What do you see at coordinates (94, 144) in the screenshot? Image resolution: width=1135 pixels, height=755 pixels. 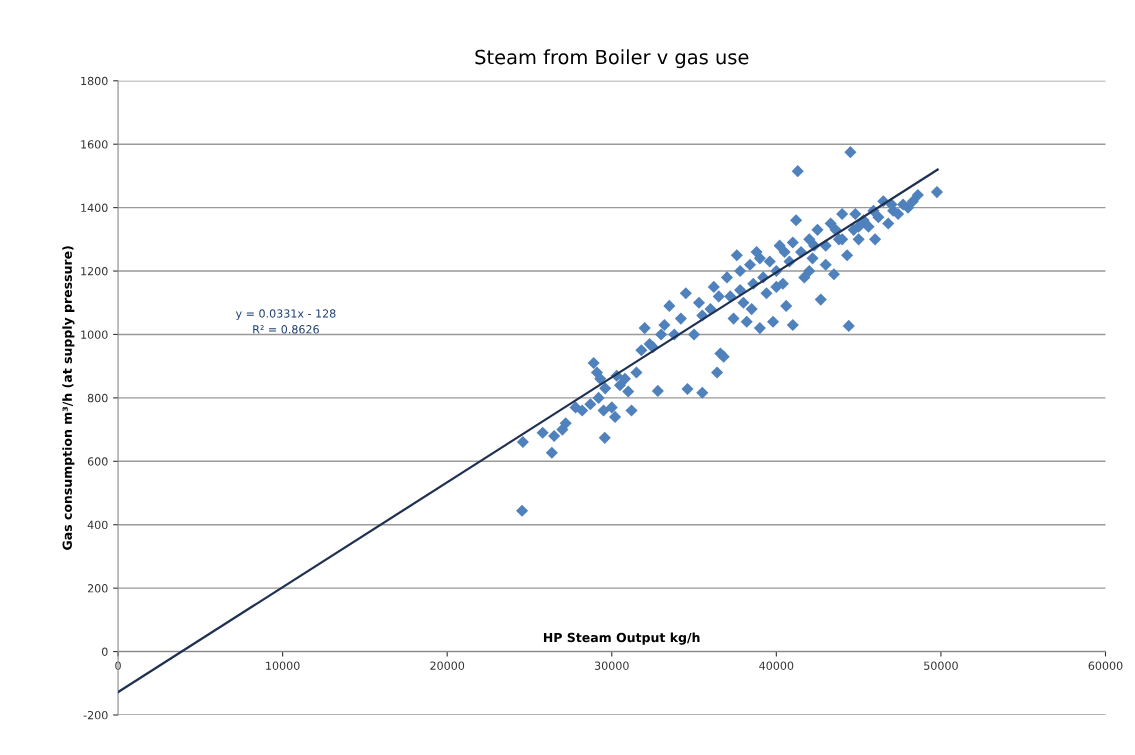 I see `y-tick-label: 1600` at bounding box center [94, 144].